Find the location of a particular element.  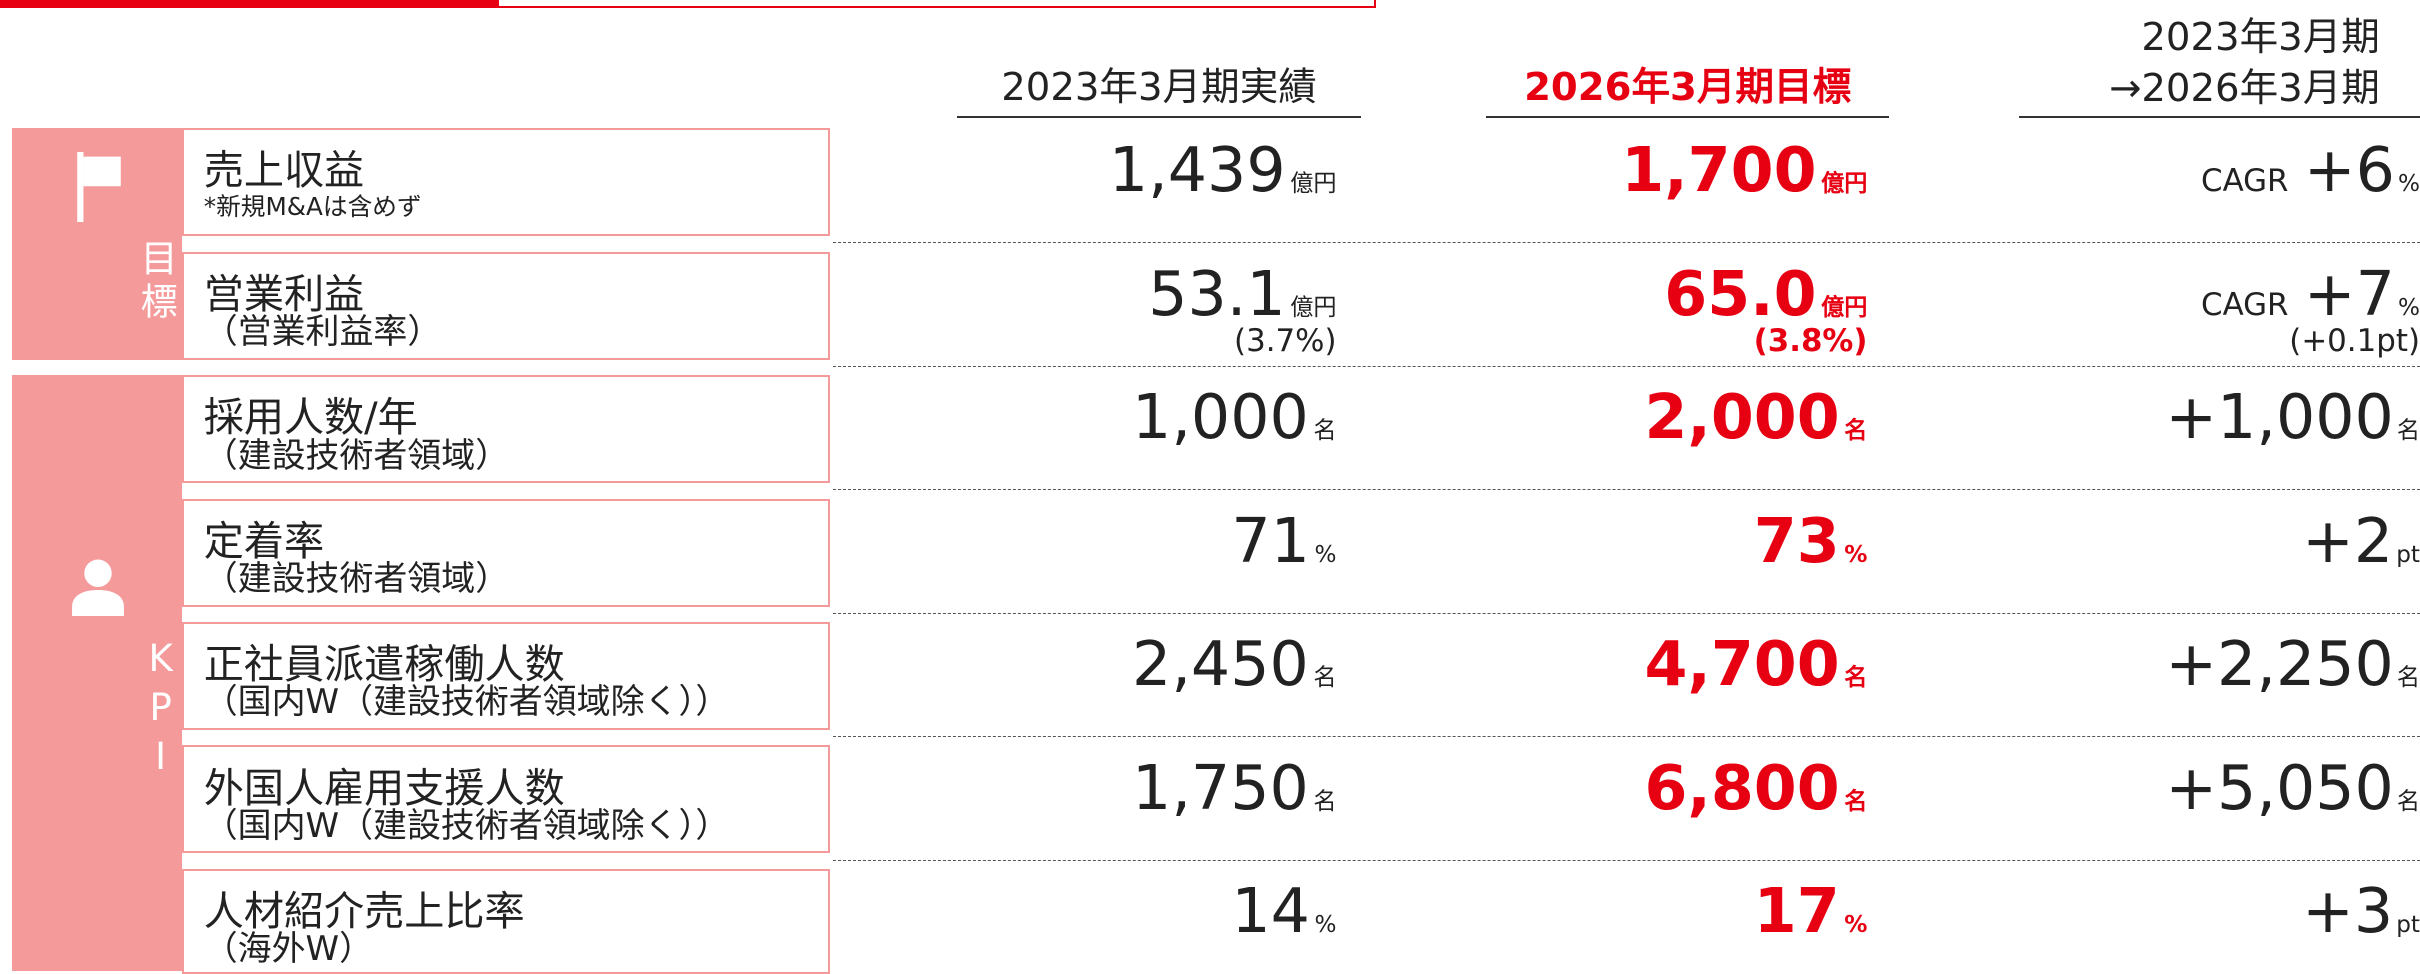

number: 2,450 is located at coordinates (1220, 664).